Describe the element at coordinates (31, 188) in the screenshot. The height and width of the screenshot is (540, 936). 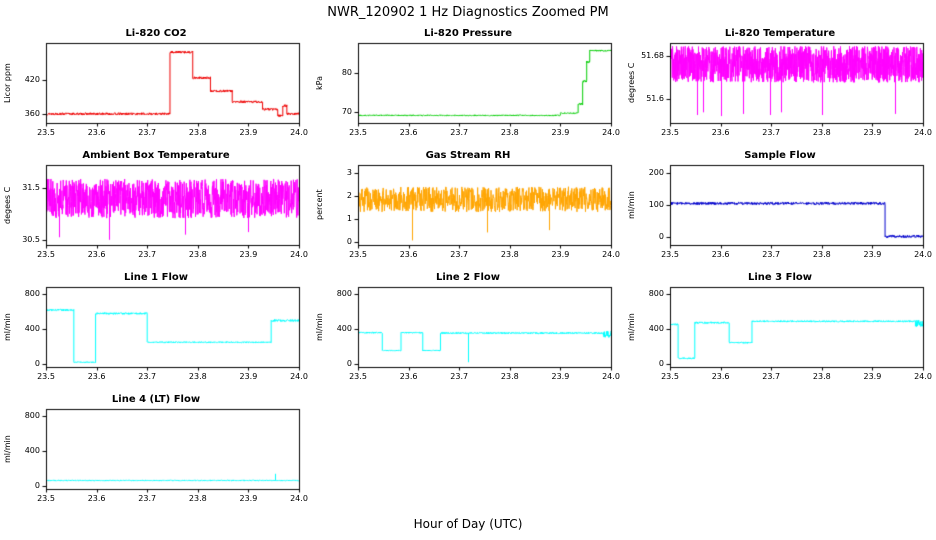
I see `y-tick-label: 31.5` at that location.